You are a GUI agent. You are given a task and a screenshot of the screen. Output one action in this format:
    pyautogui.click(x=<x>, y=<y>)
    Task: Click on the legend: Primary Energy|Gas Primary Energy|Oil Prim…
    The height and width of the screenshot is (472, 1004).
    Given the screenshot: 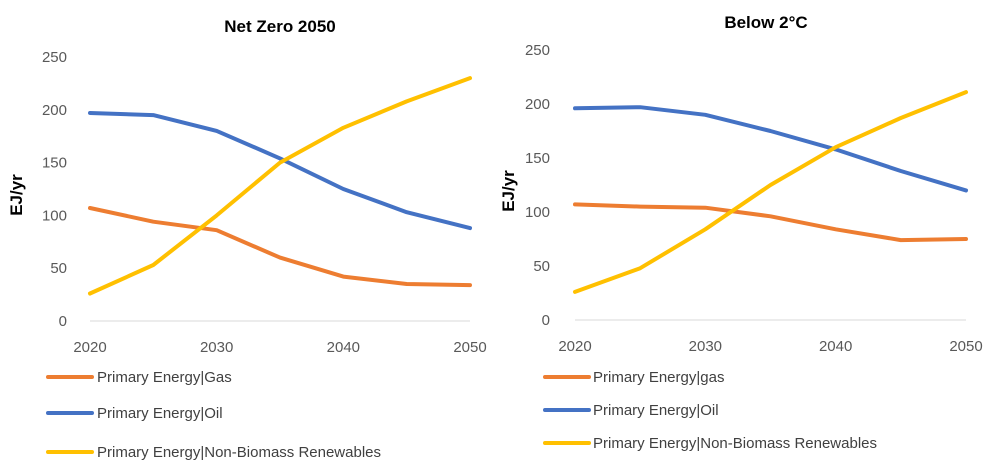 What is the action you would take?
    pyautogui.click(x=213, y=415)
    